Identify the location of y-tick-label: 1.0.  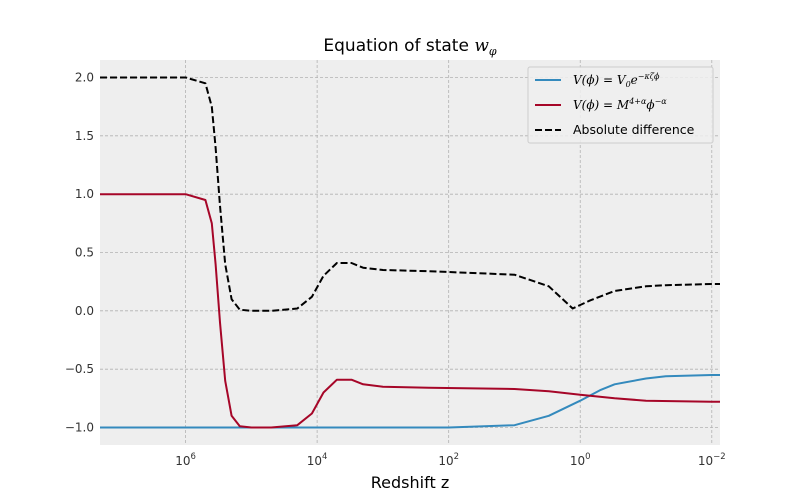
(84, 194).